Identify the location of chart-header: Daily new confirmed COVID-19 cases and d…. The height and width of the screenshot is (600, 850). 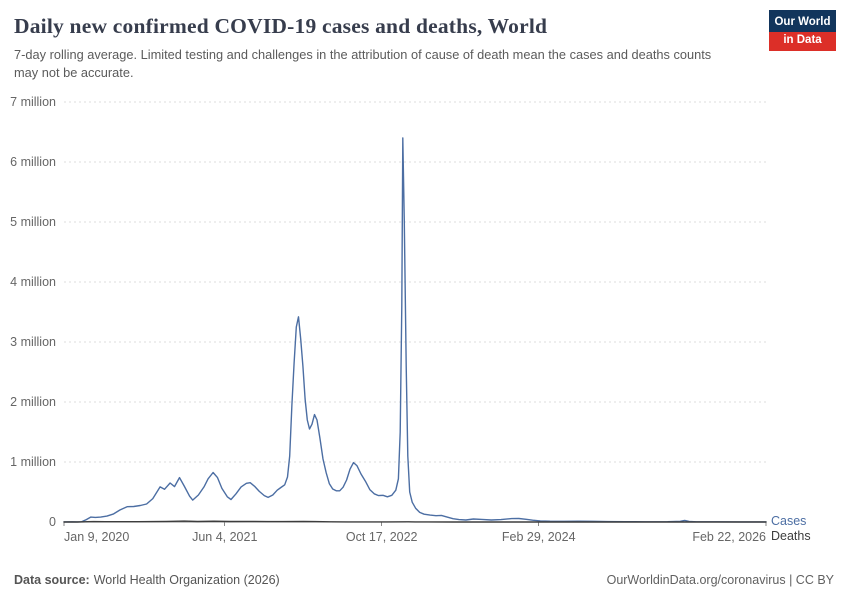
(425, 41).